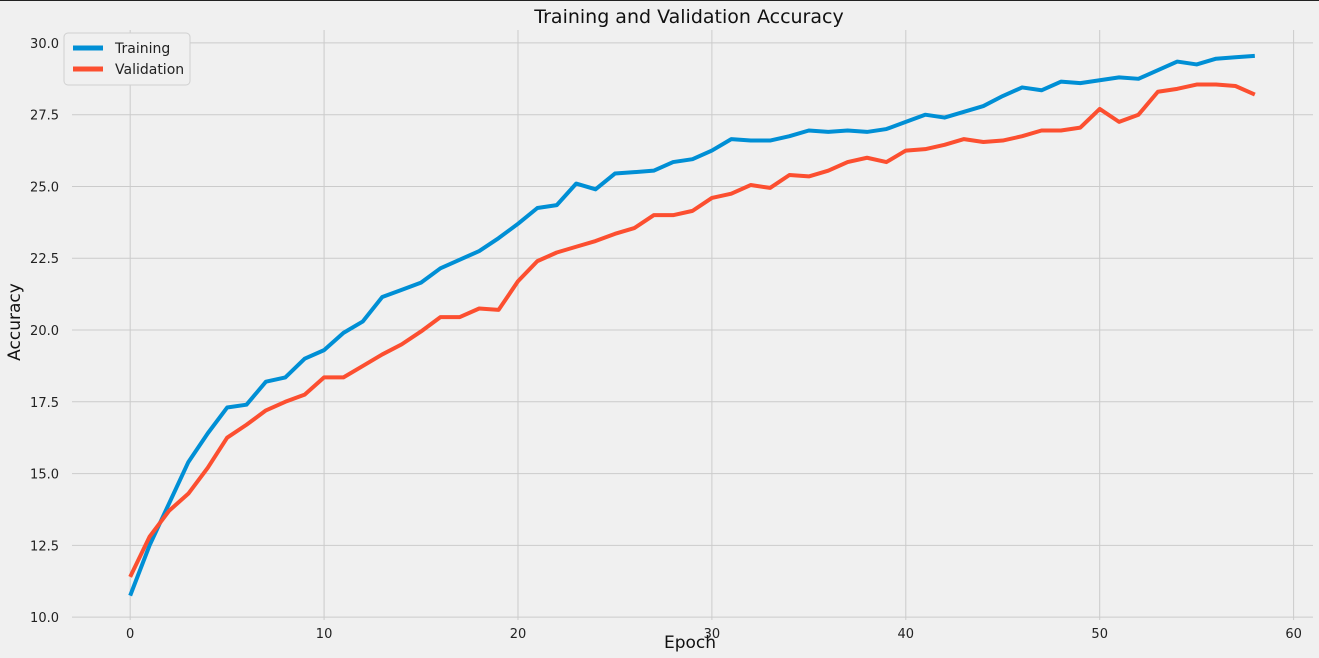 The height and width of the screenshot is (658, 1319). I want to click on y-tick-label: 20.0, so click(44, 331).